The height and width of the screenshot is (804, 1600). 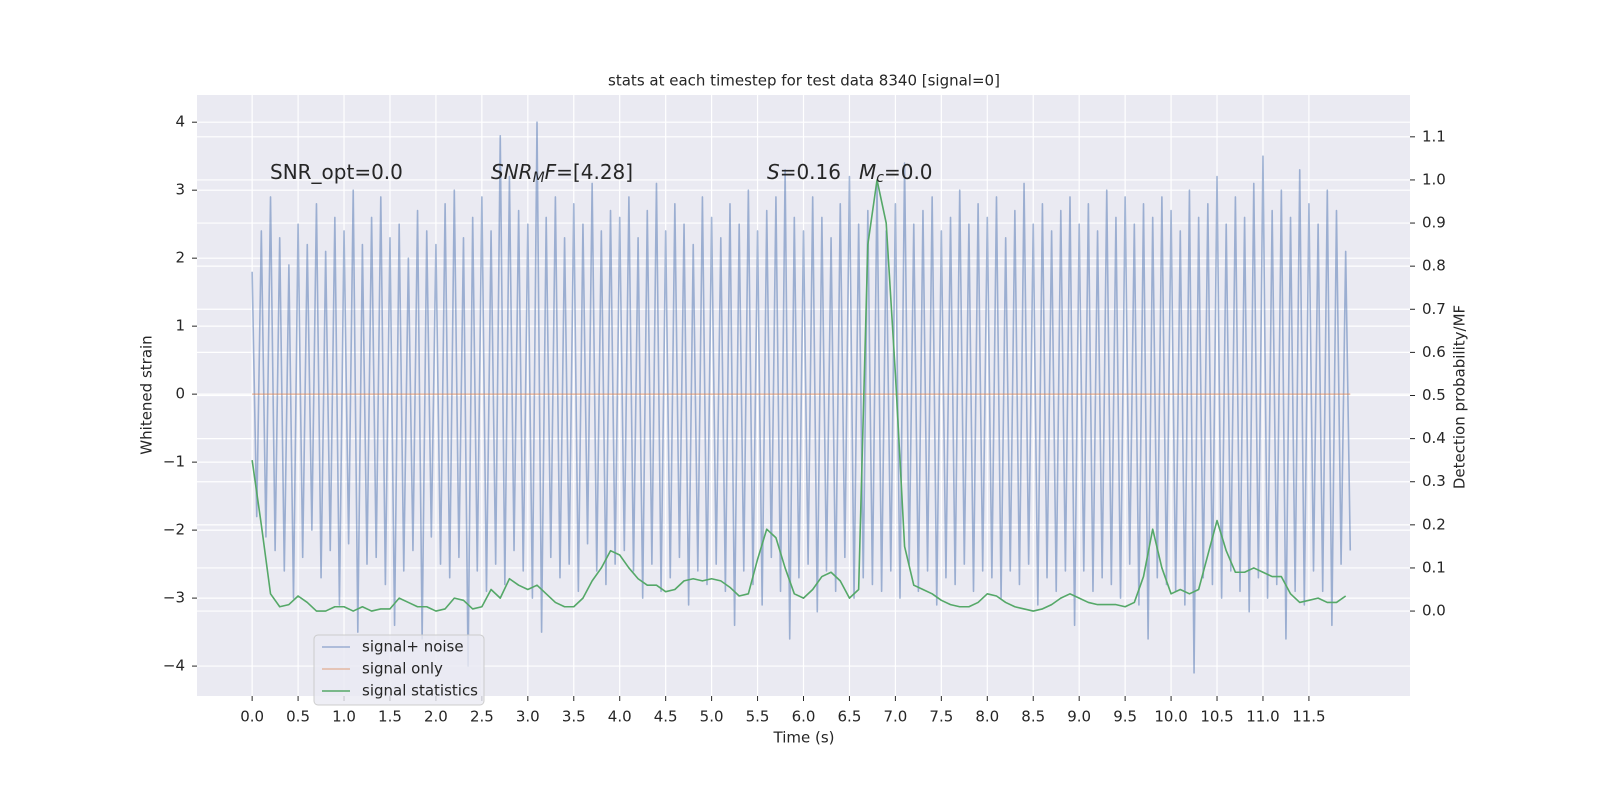 What do you see at coordinates (390, 717) in the screenshot?
I see `x-tick-label: 1.5` at bounding box center [390, 717].